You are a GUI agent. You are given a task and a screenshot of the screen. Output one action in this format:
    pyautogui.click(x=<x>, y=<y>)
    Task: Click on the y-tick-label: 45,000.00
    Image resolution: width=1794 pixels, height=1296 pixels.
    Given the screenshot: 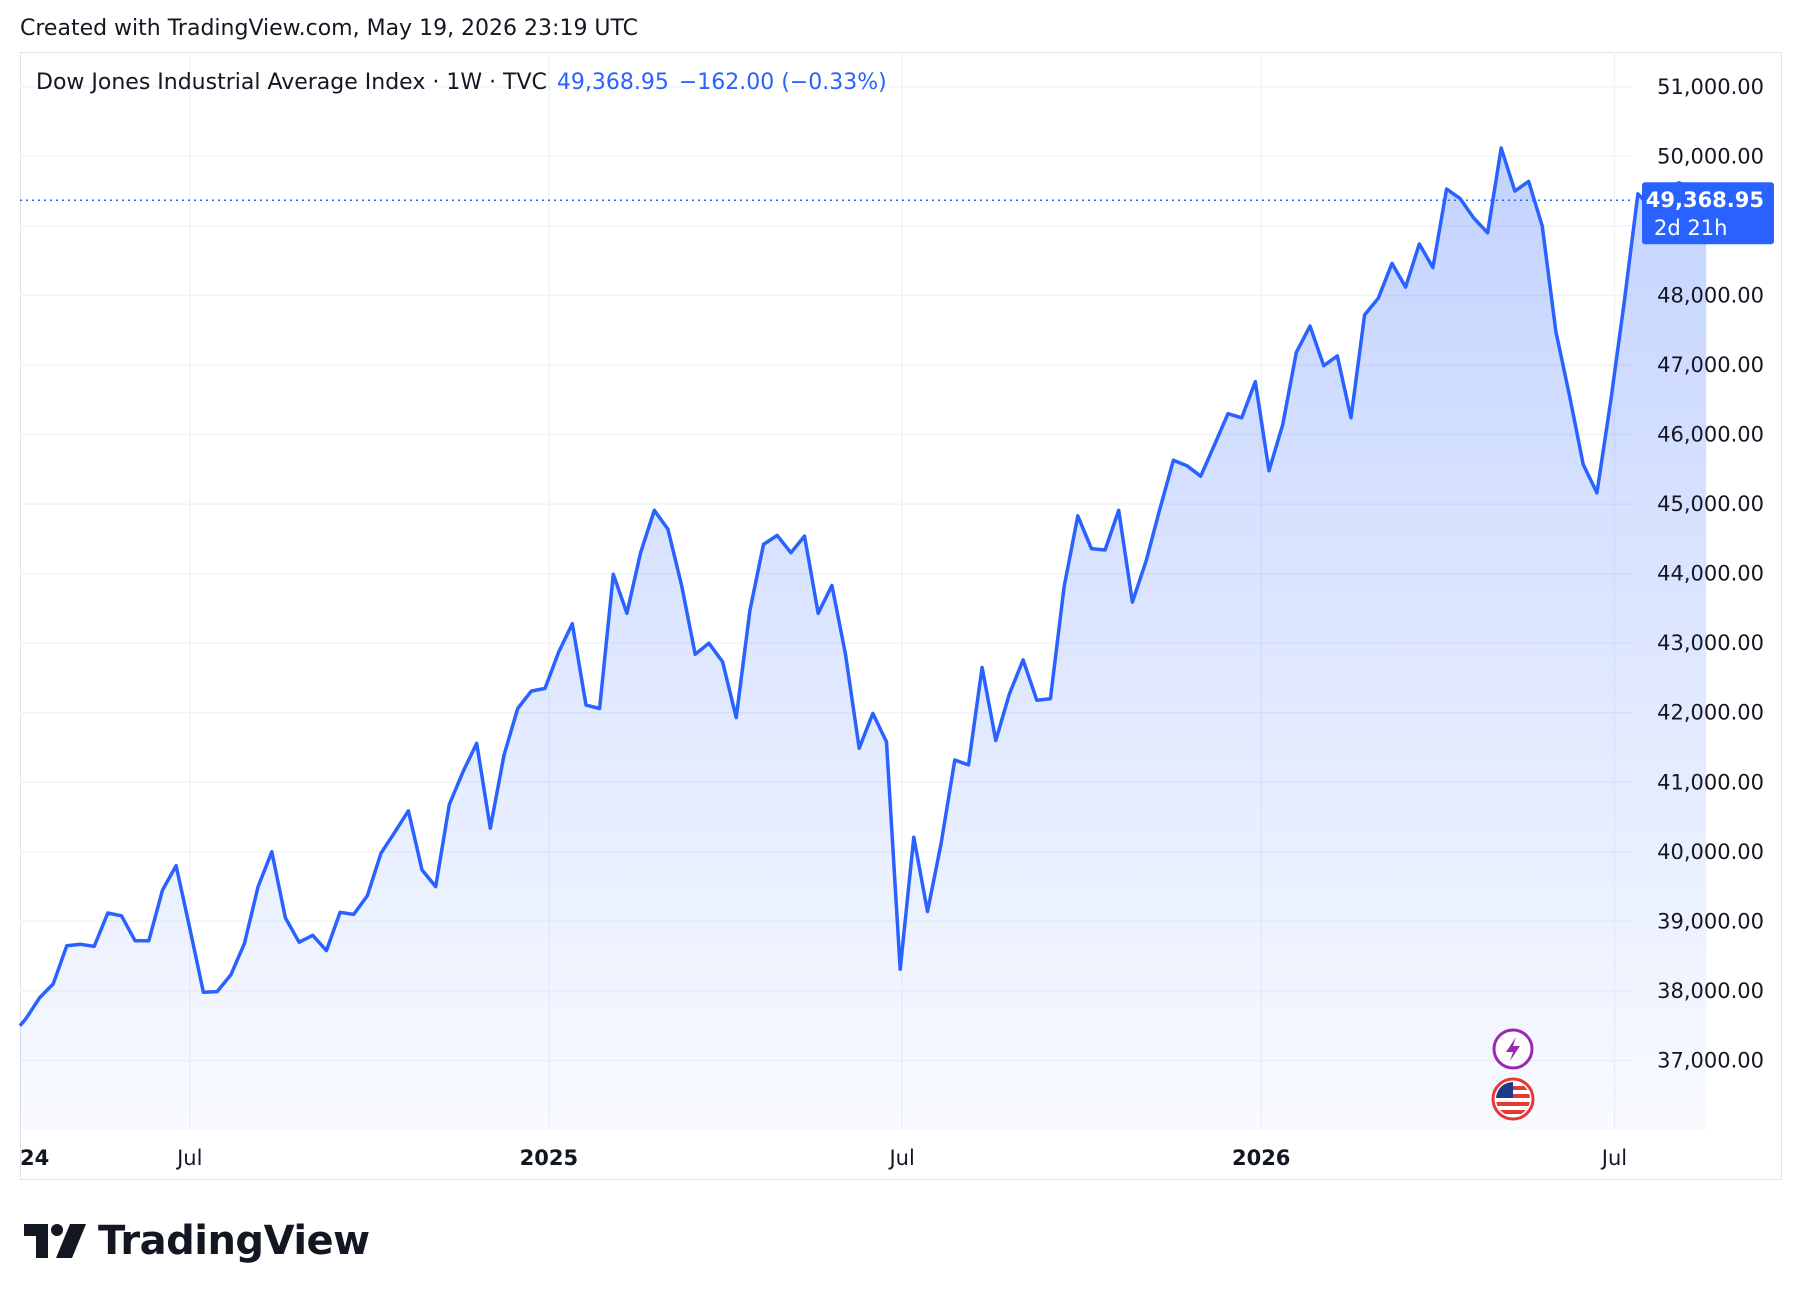 What is the action you would take?
    pyautogui.click(x=1710, y=504)
    